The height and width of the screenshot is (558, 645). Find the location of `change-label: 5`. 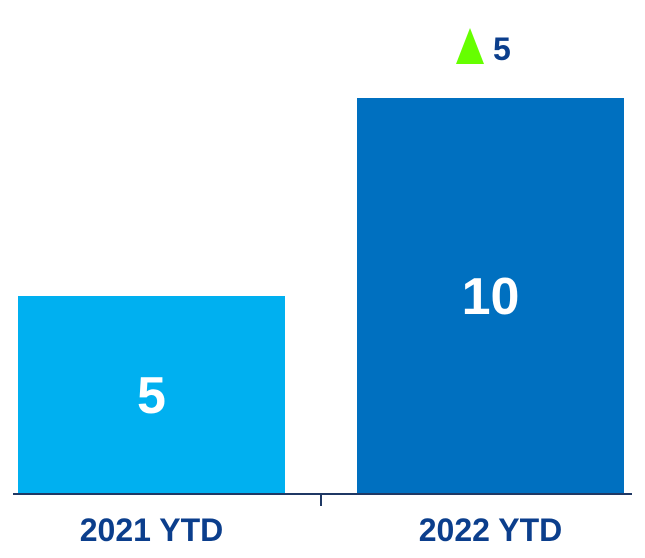

change-label: 5 is located at coordinates (502, 49).